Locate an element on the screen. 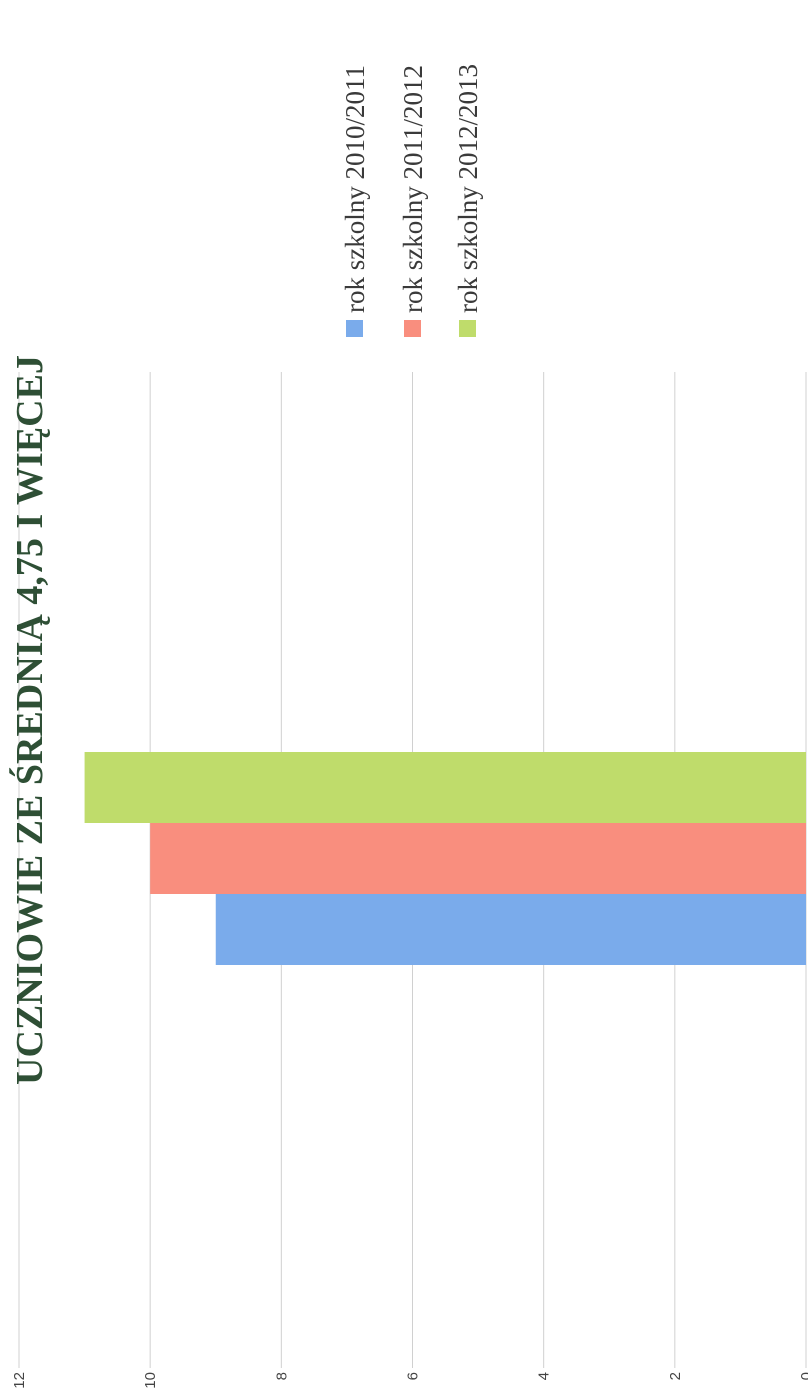 This screenshot has height=1390, width=808. chart-title: UCZNIOWIE ZE ŚREDNIĄ 4,75 I WIĘCEJ is located at coordinates (30, 720).